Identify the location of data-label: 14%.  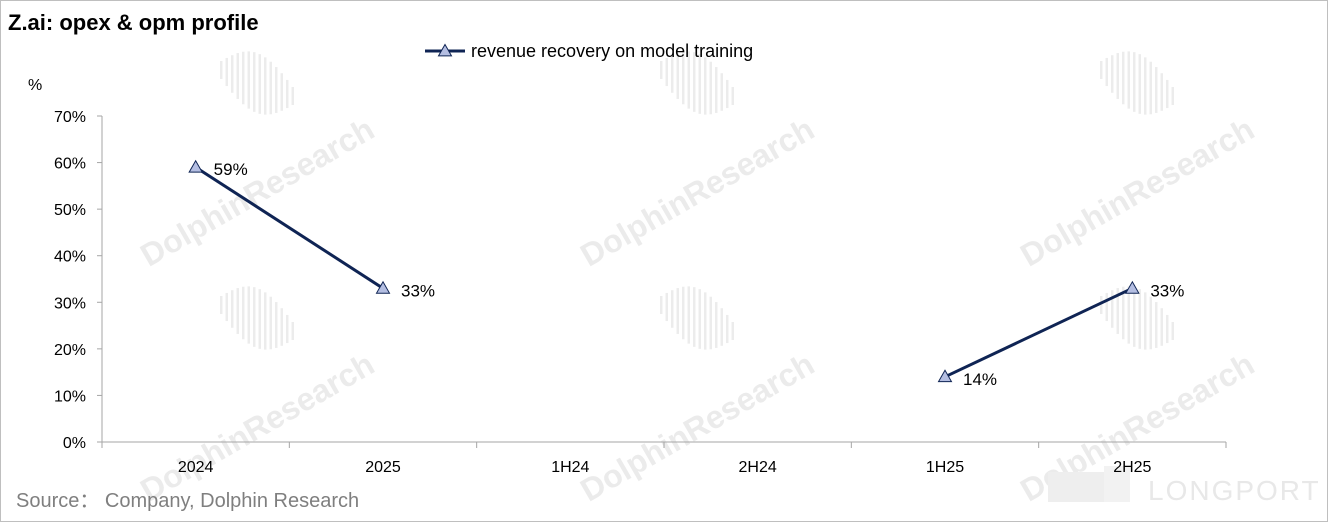
(980, 379).